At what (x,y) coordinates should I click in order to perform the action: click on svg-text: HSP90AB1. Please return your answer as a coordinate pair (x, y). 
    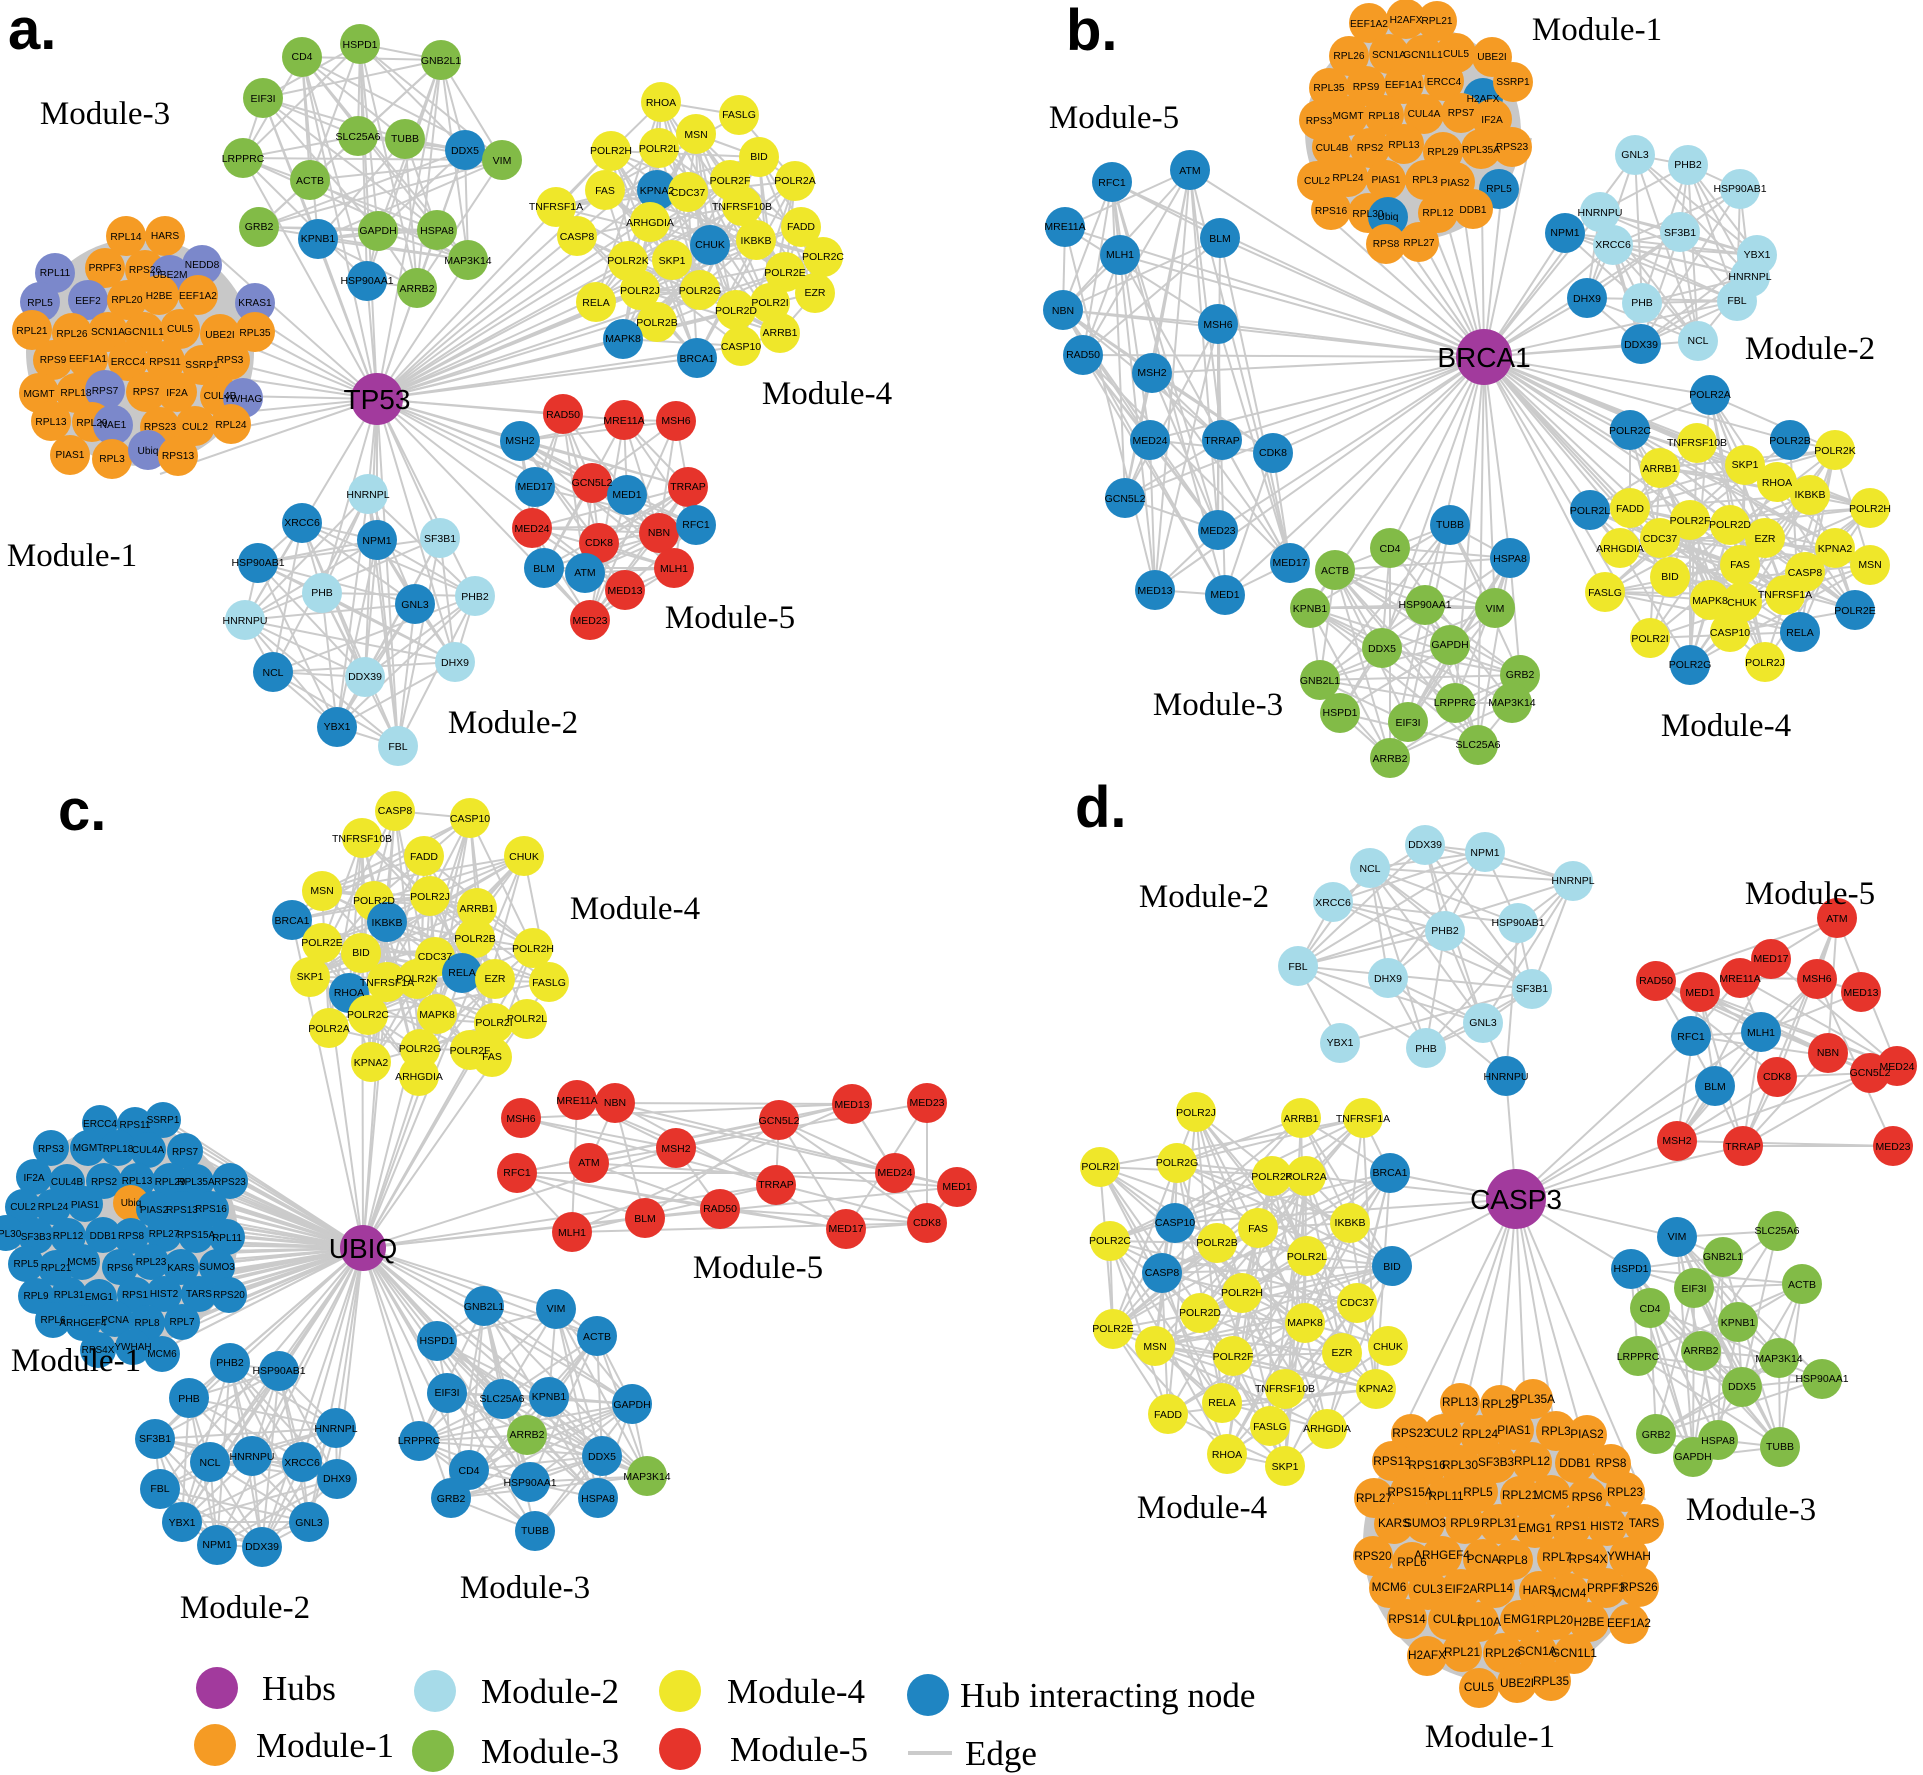
    Looking at the image, I should click on (257, 563).